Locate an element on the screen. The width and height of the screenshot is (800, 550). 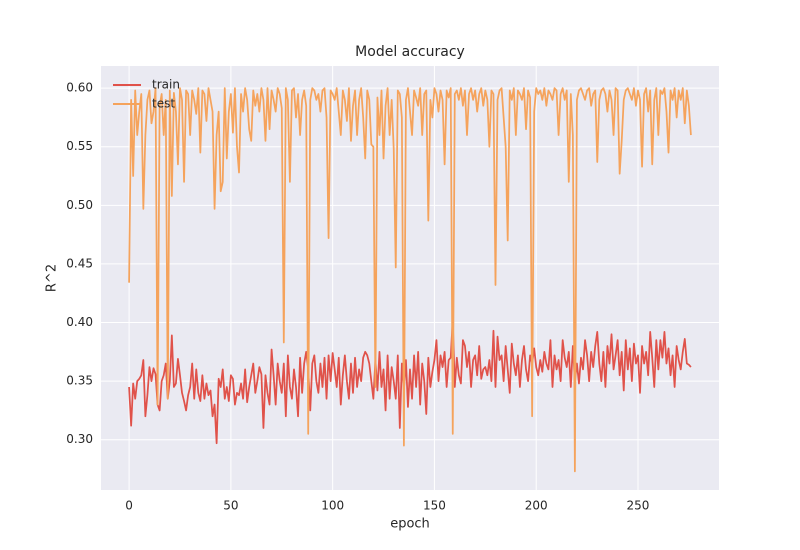
x-tick-label: 50 is located at coordinates (230, 506).